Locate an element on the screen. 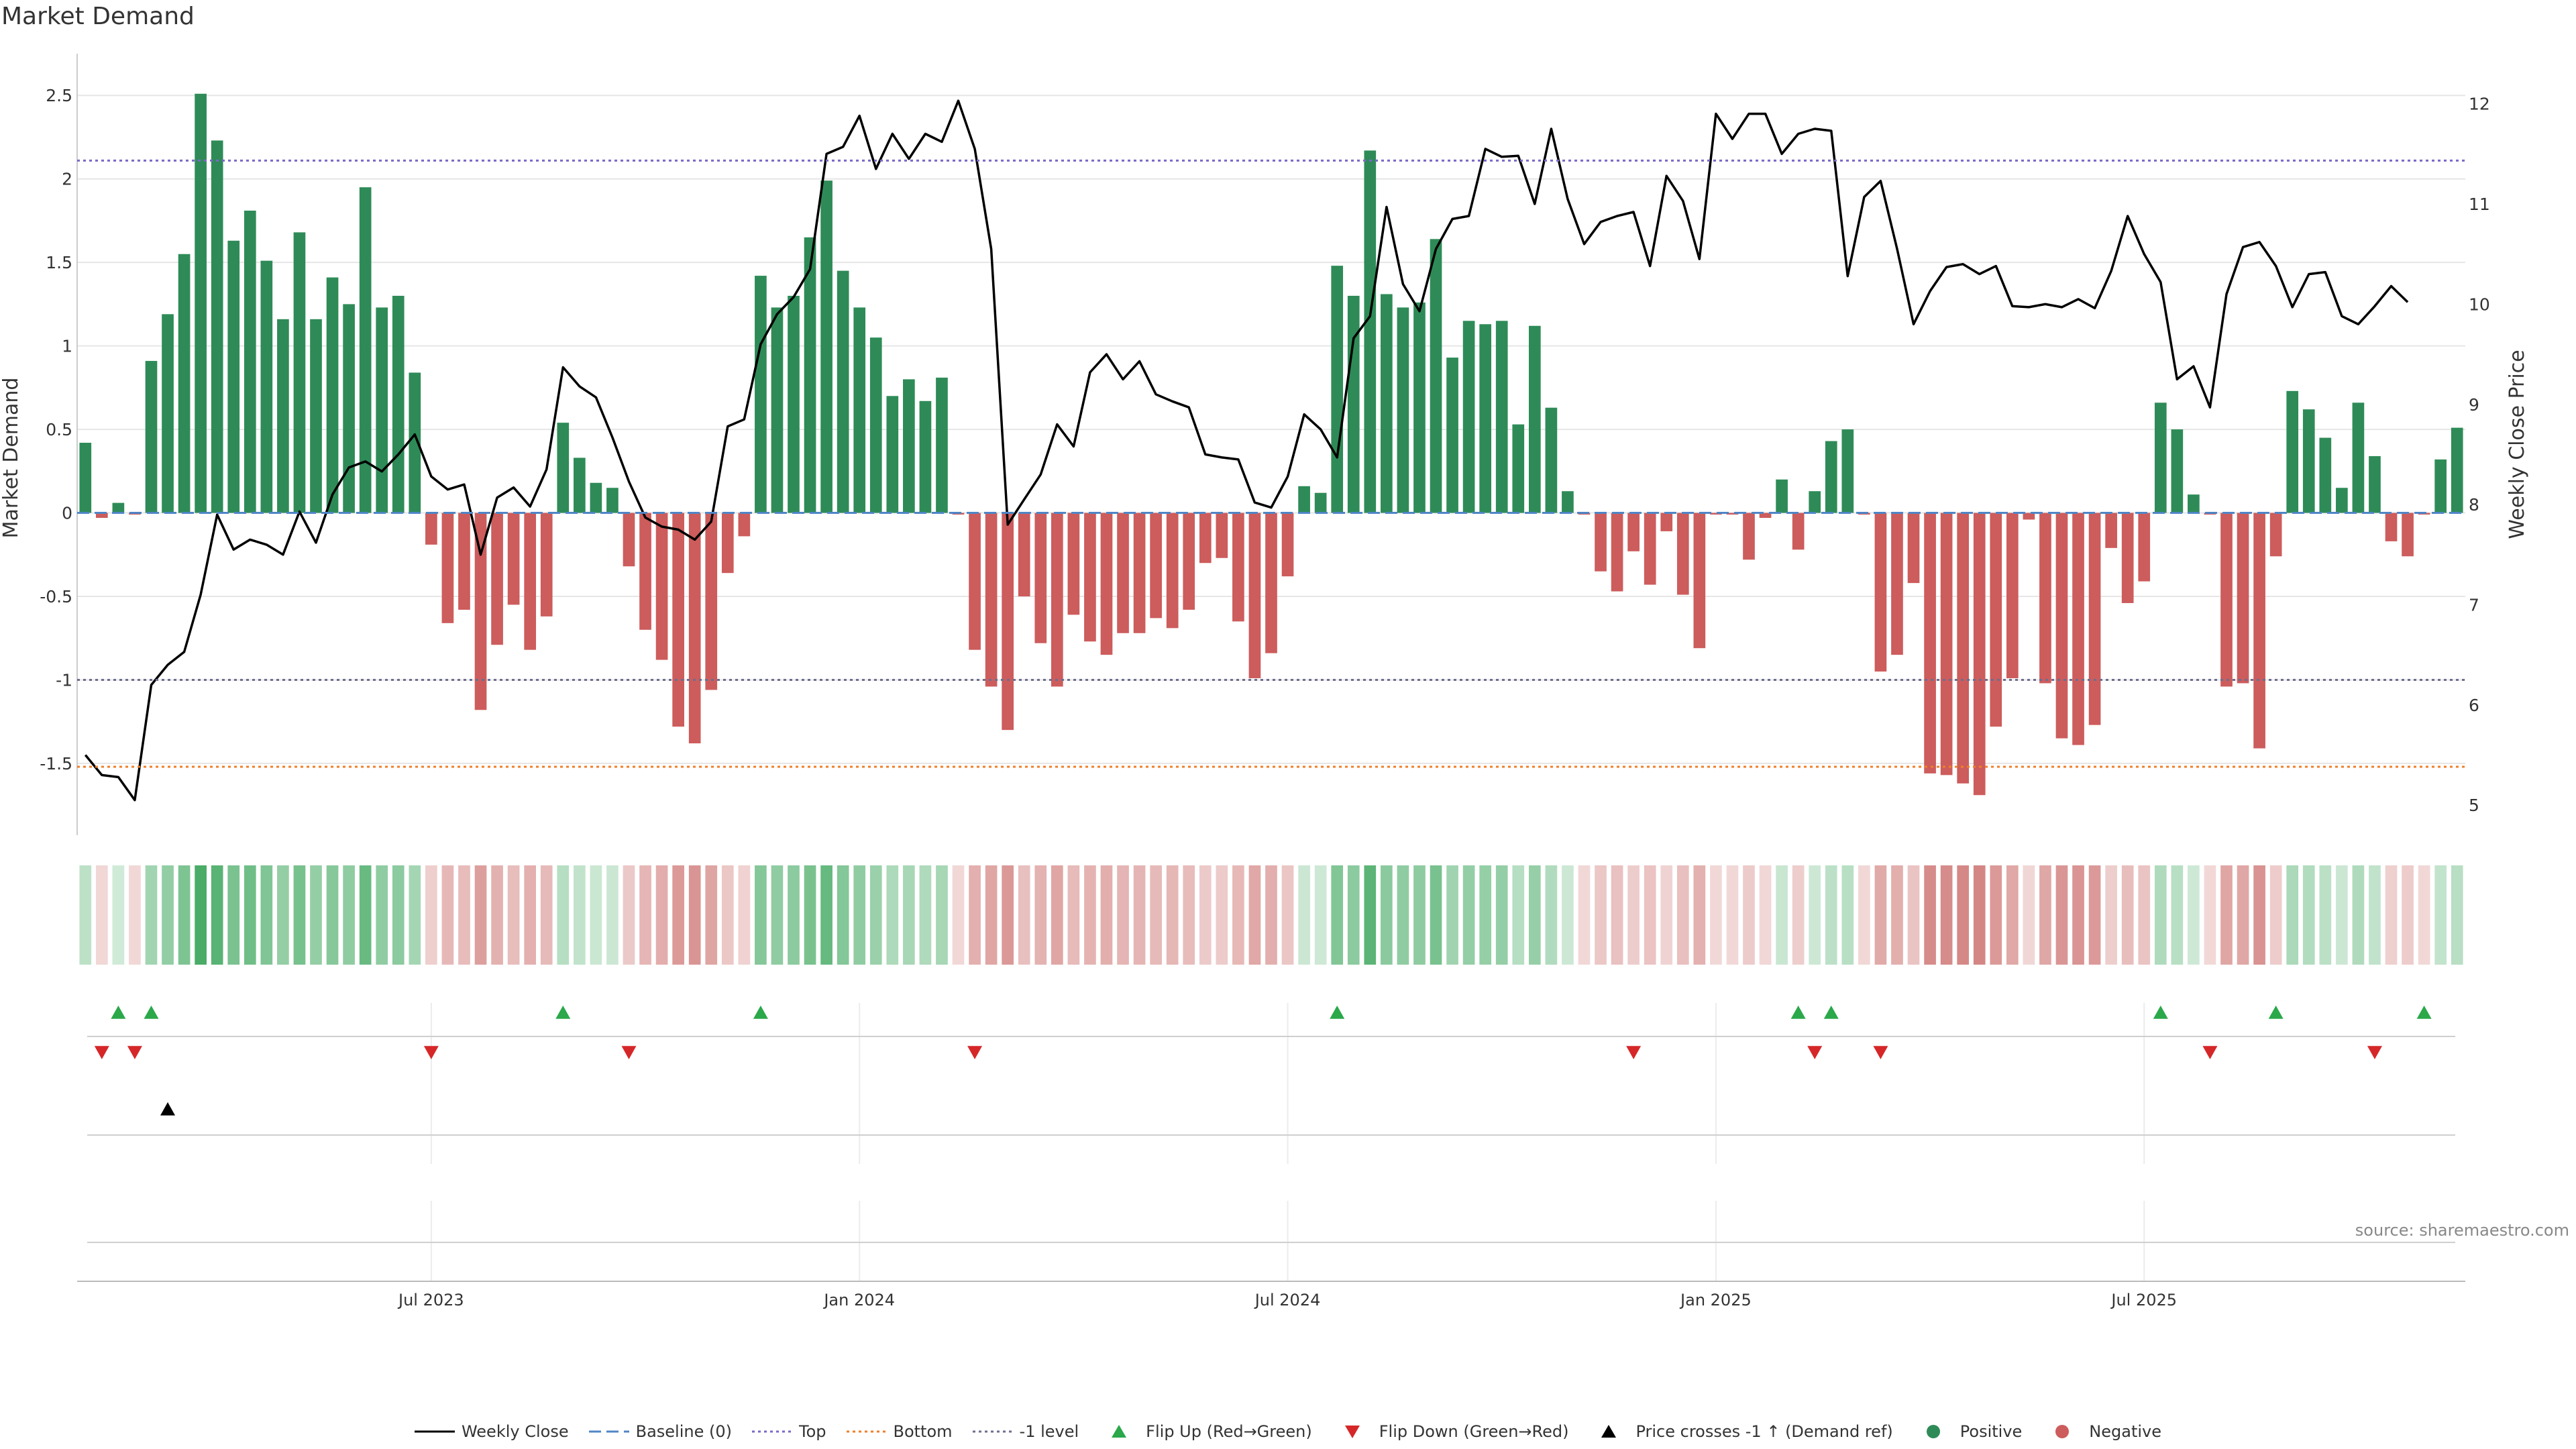  legend-label: Positive is located at coordinates (1991, 1431).